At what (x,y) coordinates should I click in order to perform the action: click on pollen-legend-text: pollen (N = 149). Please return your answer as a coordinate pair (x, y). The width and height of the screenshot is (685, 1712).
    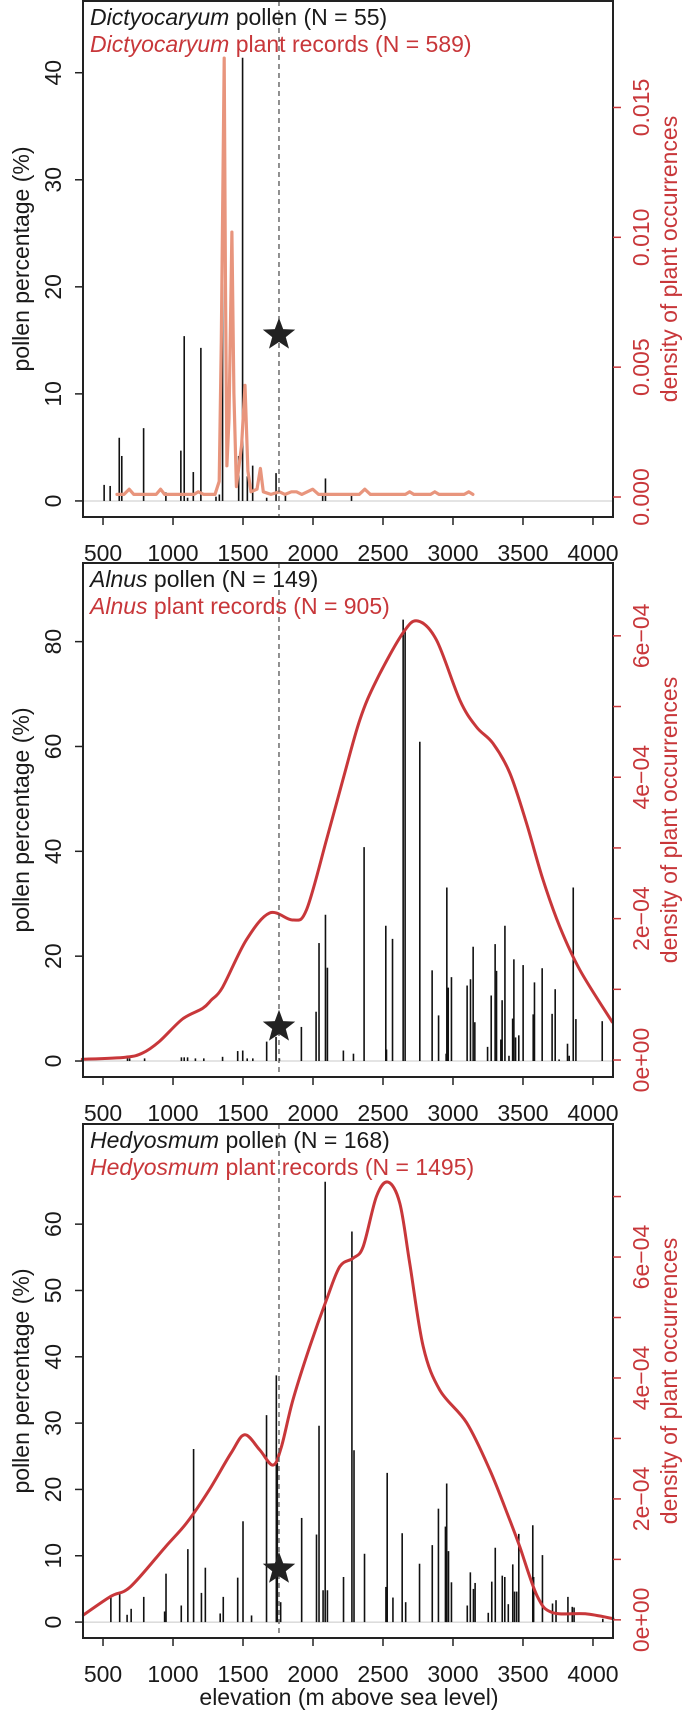
    Looking at the image, I should click on (233, 579).